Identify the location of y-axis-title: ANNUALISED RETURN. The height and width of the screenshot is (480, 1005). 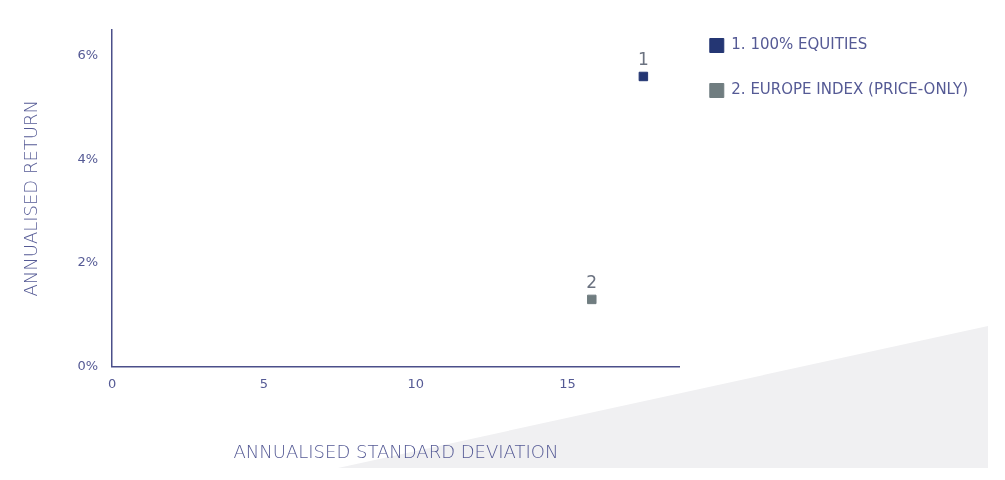
(31, 198).